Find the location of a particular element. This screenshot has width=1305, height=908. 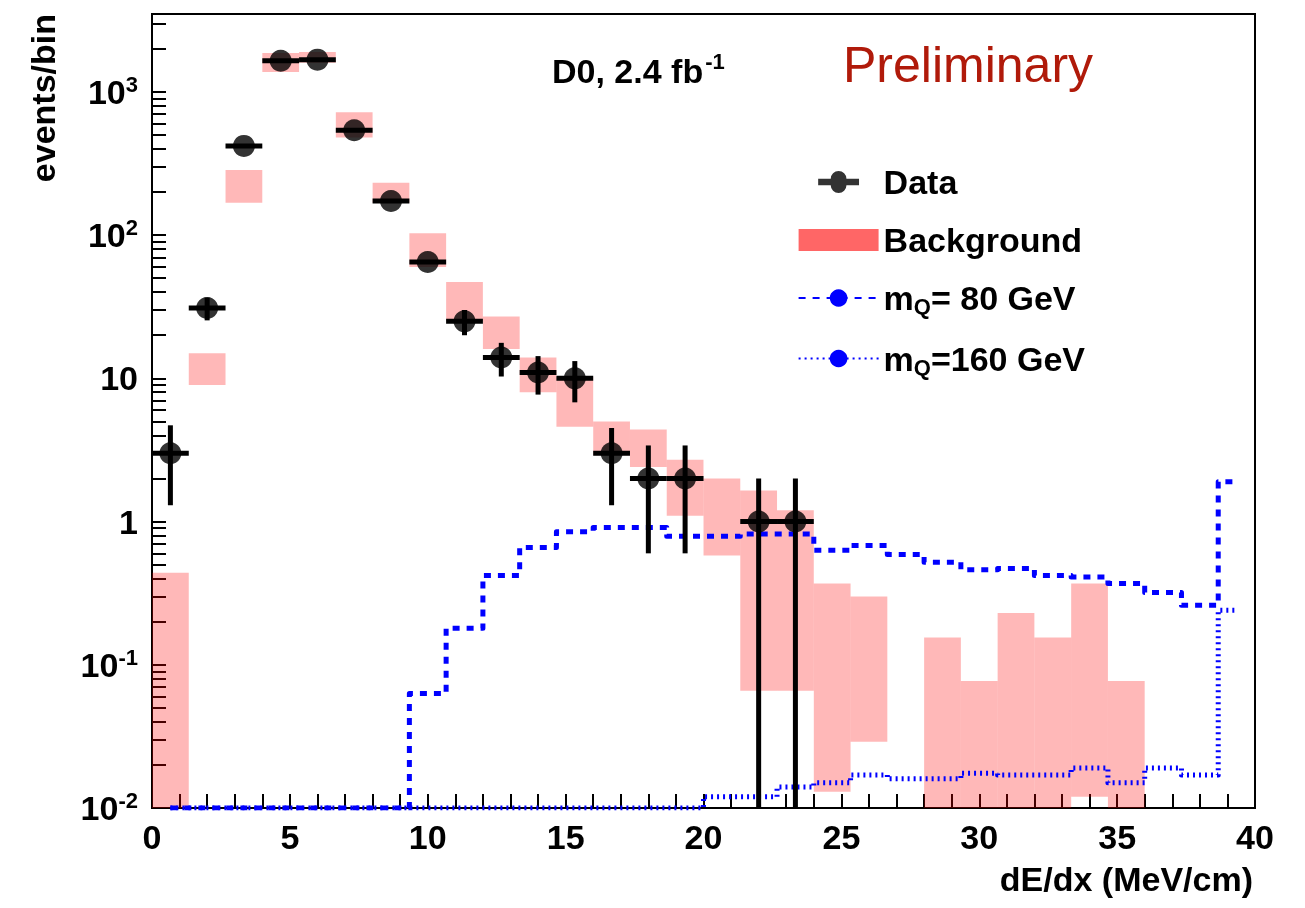

y-tick-label: 10 is located at coordinates (119, 378).